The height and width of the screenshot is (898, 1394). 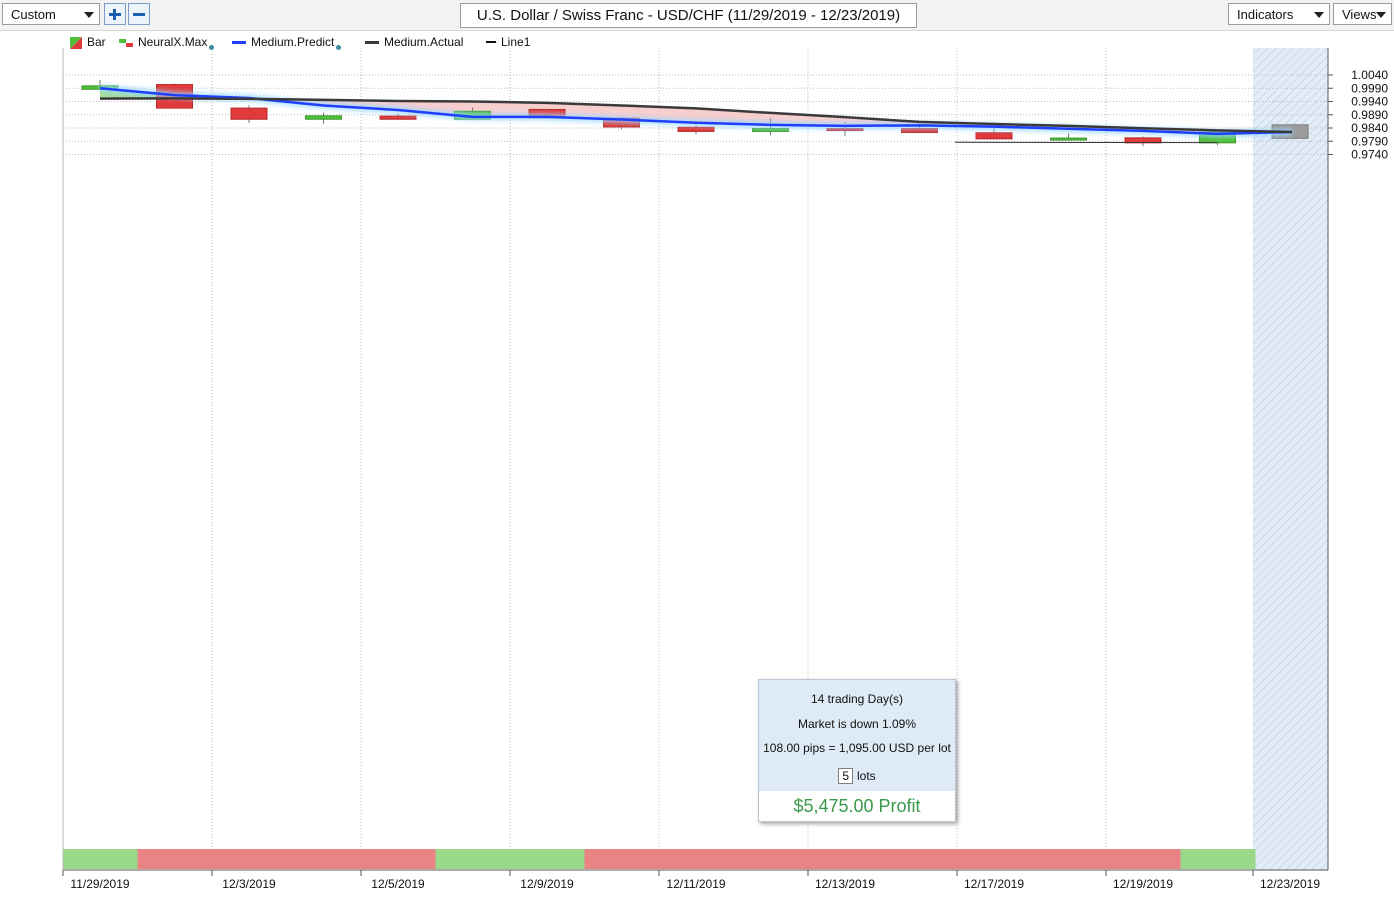 I want to click on line1-legend-icon, so click(x=491, y=41).